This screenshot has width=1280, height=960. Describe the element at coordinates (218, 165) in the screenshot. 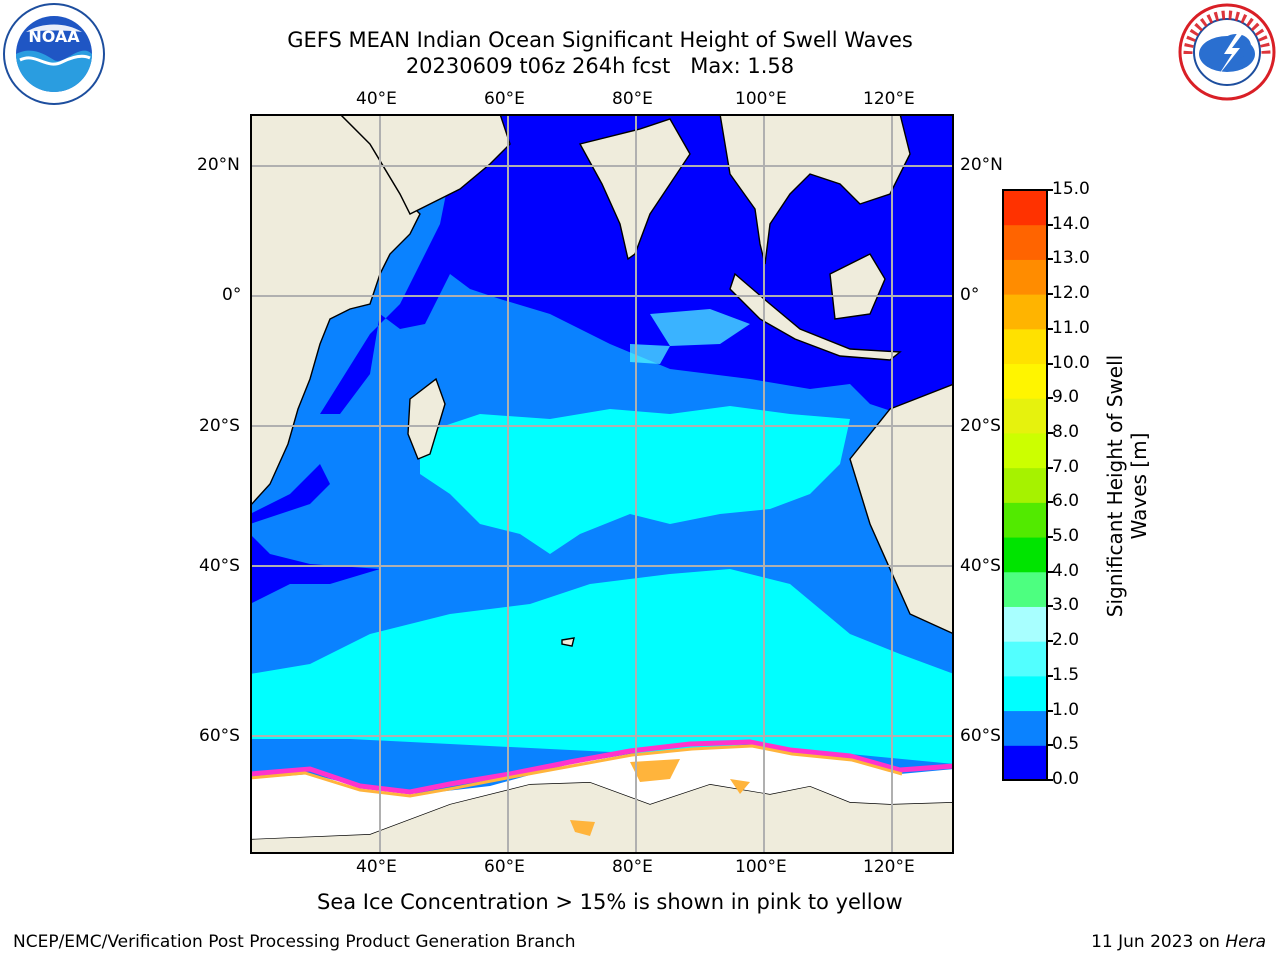

I see `lat-label-left-20n: 20°N` at that location.